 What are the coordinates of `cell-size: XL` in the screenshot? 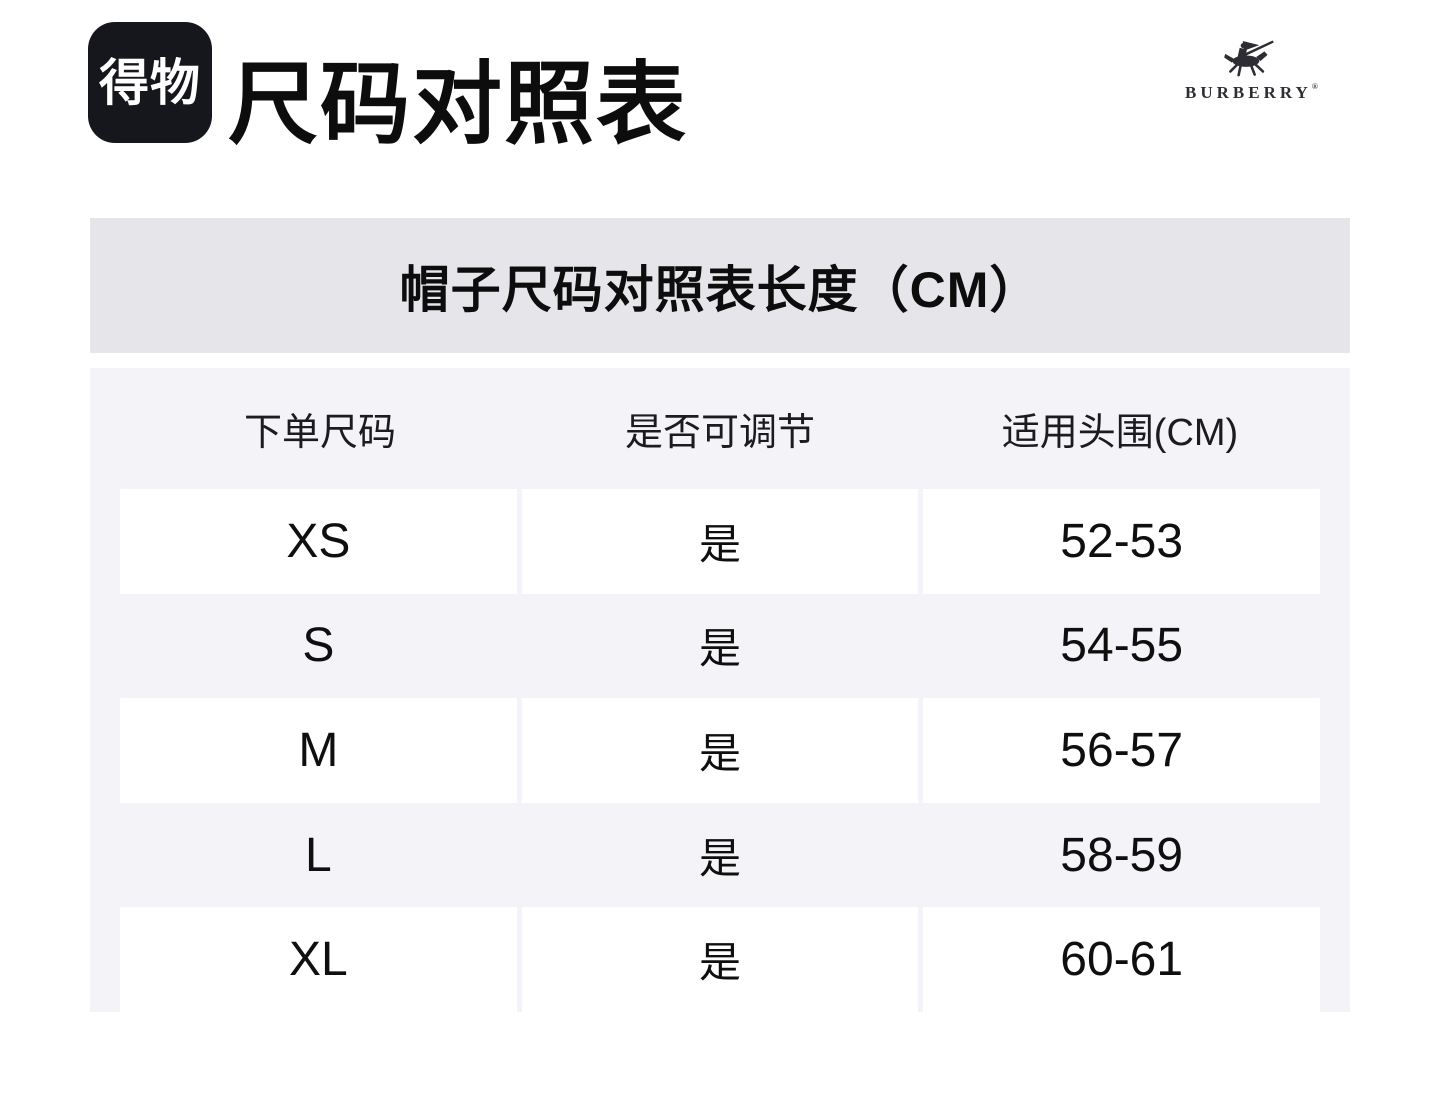 It's located at (318, 959).